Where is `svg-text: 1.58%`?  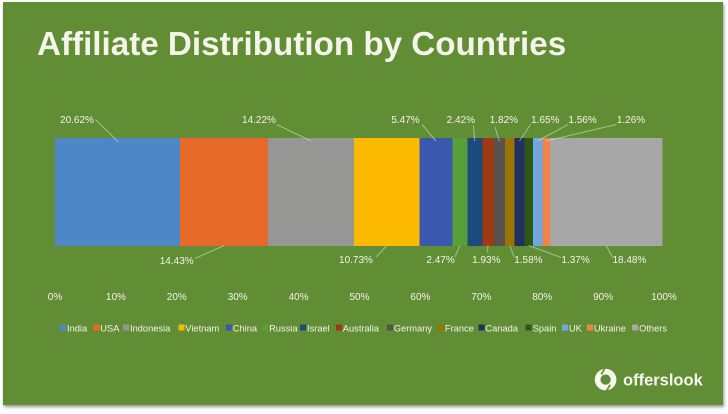 svg-text: 1.58% is located at coordinates (528, 260).